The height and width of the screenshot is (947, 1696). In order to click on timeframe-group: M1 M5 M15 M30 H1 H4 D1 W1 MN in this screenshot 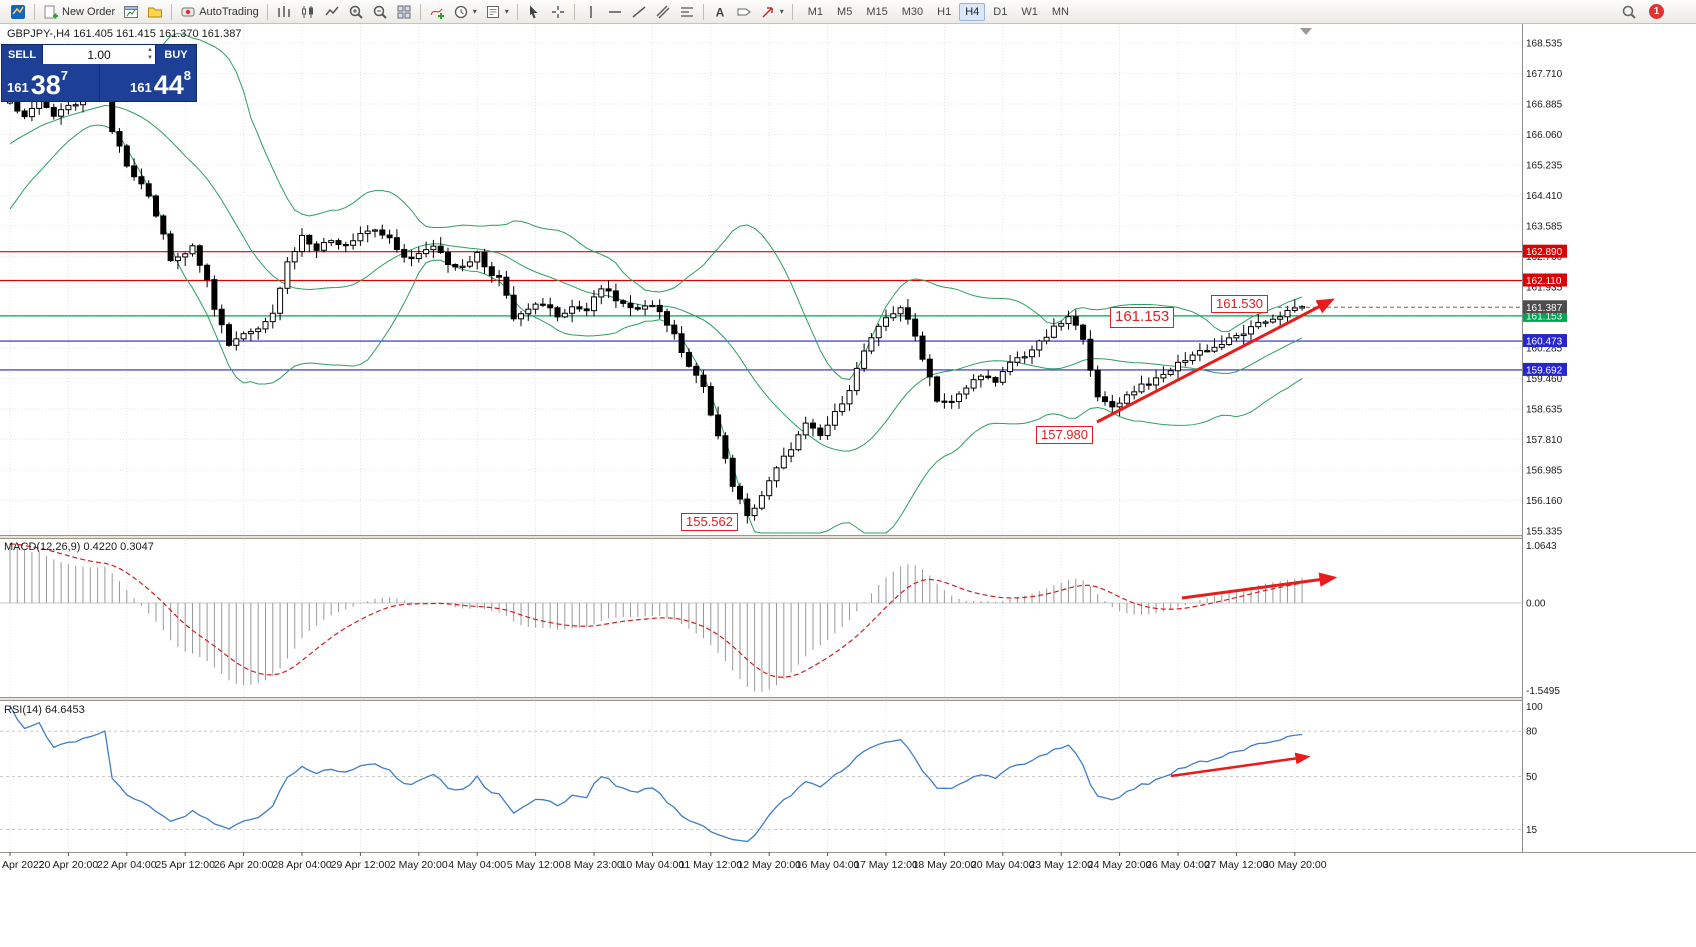, I will do `click(938, 11)`.